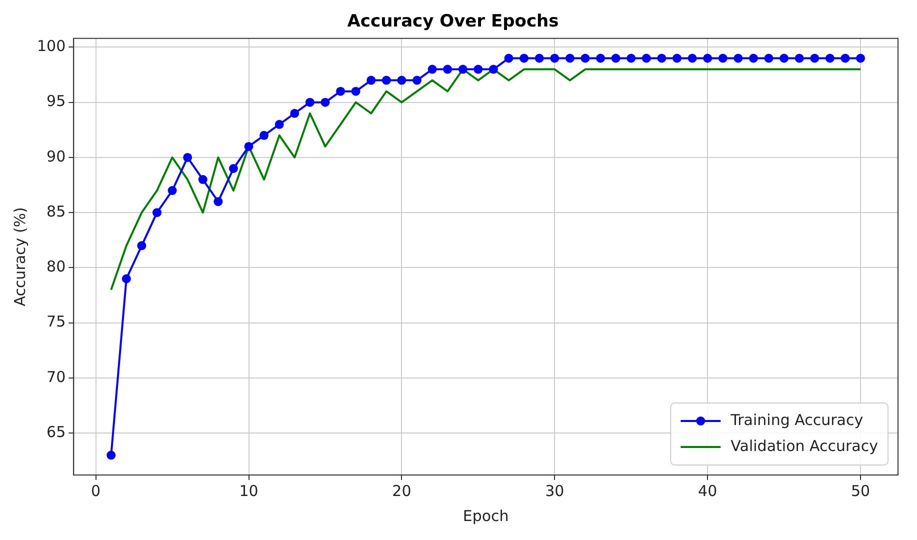 This screenshot has height=540, width=917. What do you see at coordinates (56, 321) in the screenshot?
I see `y-tick-label: 75` at bounding box center [56, 321].